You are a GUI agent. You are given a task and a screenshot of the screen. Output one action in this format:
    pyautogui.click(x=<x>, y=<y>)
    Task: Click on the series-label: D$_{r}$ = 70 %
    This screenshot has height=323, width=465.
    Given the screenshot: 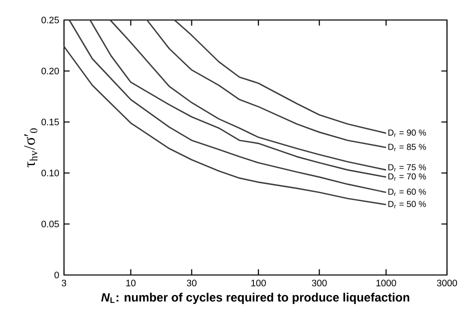 What is the action you would take?
    pyautogui.click(x=407, y=177)
    